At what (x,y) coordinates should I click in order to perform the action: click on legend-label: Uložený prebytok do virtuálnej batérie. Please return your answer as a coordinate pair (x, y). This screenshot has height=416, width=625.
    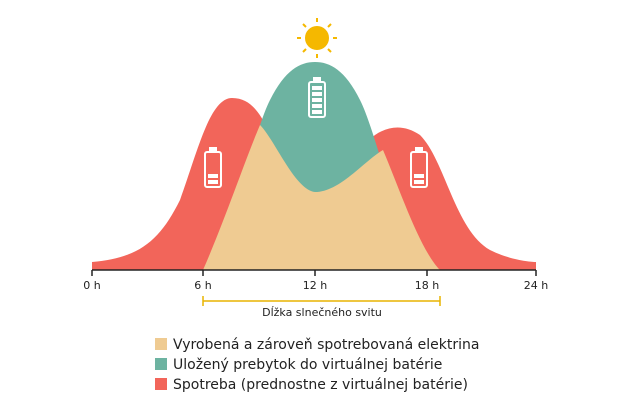
    Looking at the image, I should click on (307, 365).